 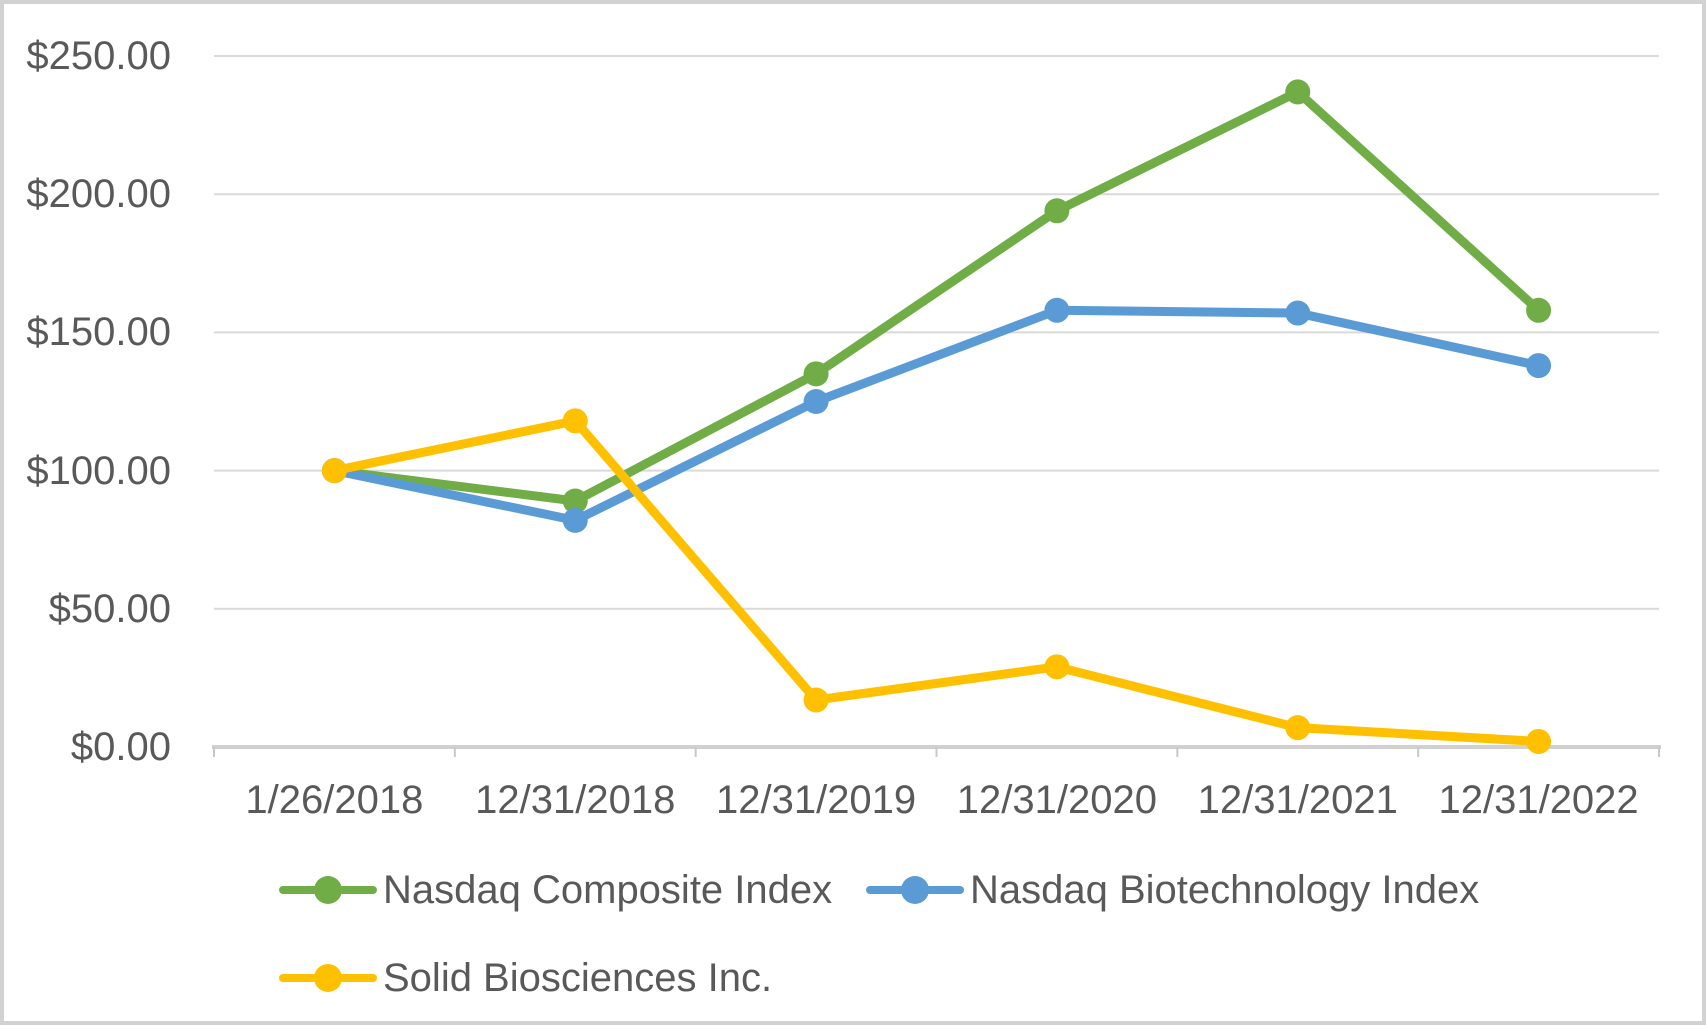 I want to click on x-tick-label: 12/31/2020, so click(x=1057, y=800).